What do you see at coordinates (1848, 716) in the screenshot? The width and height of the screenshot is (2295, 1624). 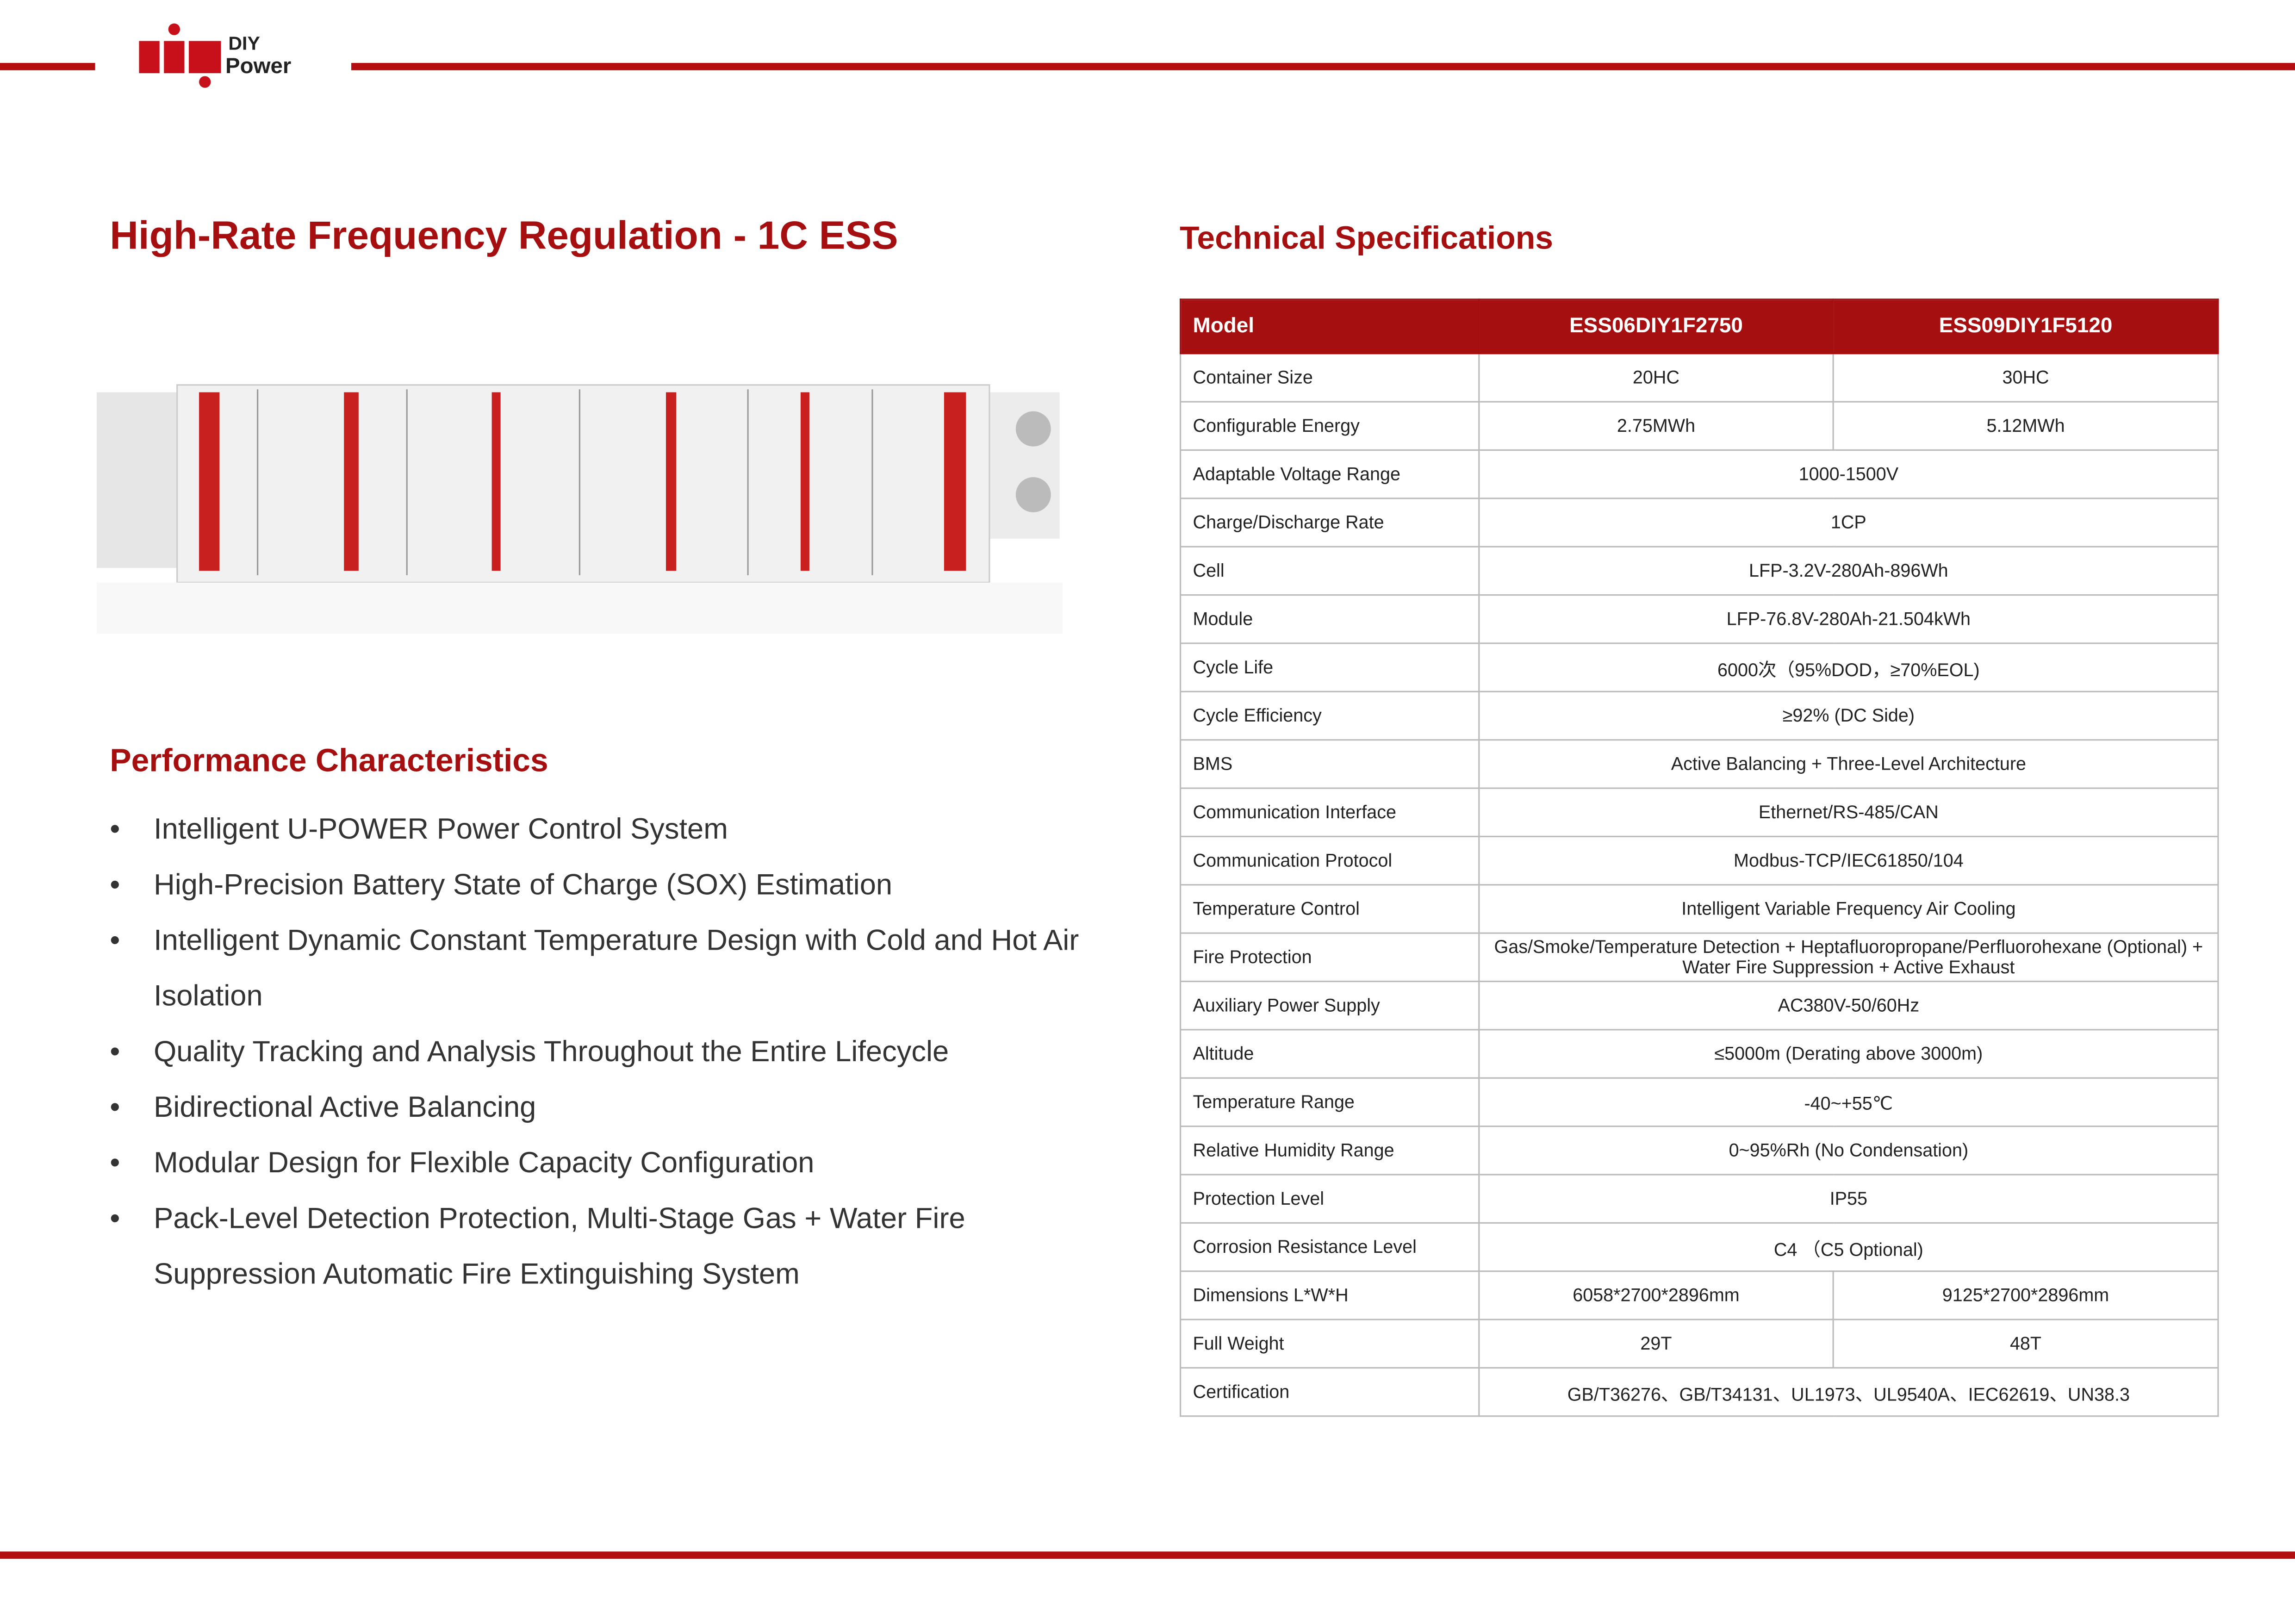 I see `spec-value: ≥92% (DC Side)` at bounding box center [1848, 716].